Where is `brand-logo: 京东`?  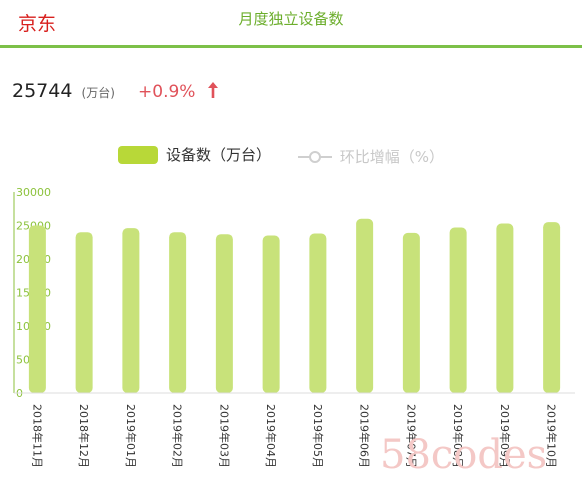 brand-logo: 京东 is located at coordinates (37, 24).